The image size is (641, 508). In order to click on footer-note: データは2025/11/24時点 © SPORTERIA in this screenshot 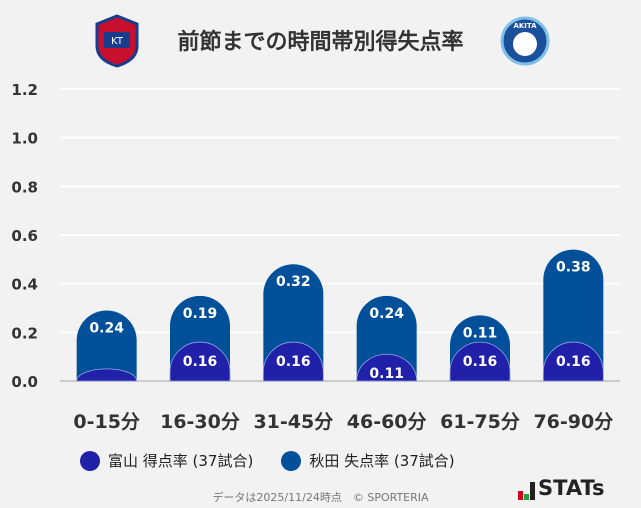, I will do `click(320, 497)`.